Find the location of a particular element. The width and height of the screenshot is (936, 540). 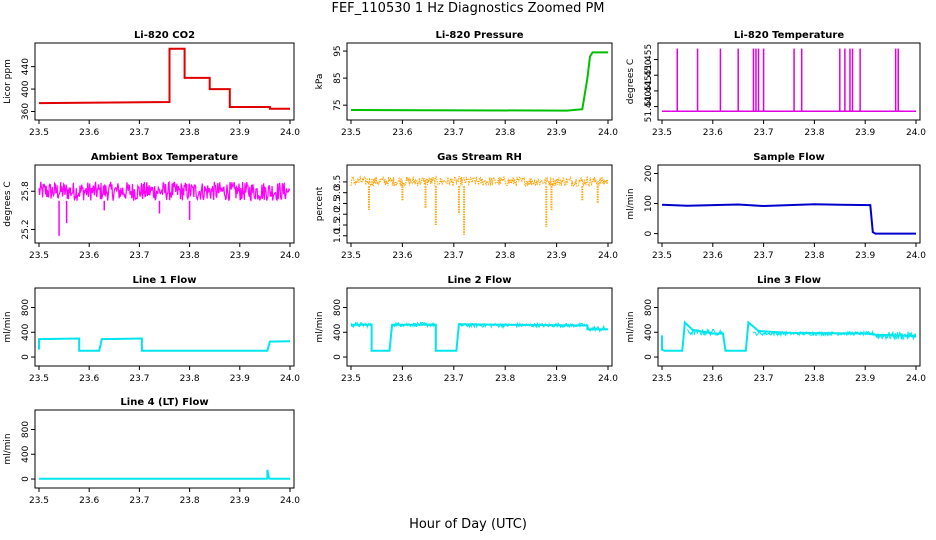

y-tick-label: 200 is located at coordinates (649, 173).